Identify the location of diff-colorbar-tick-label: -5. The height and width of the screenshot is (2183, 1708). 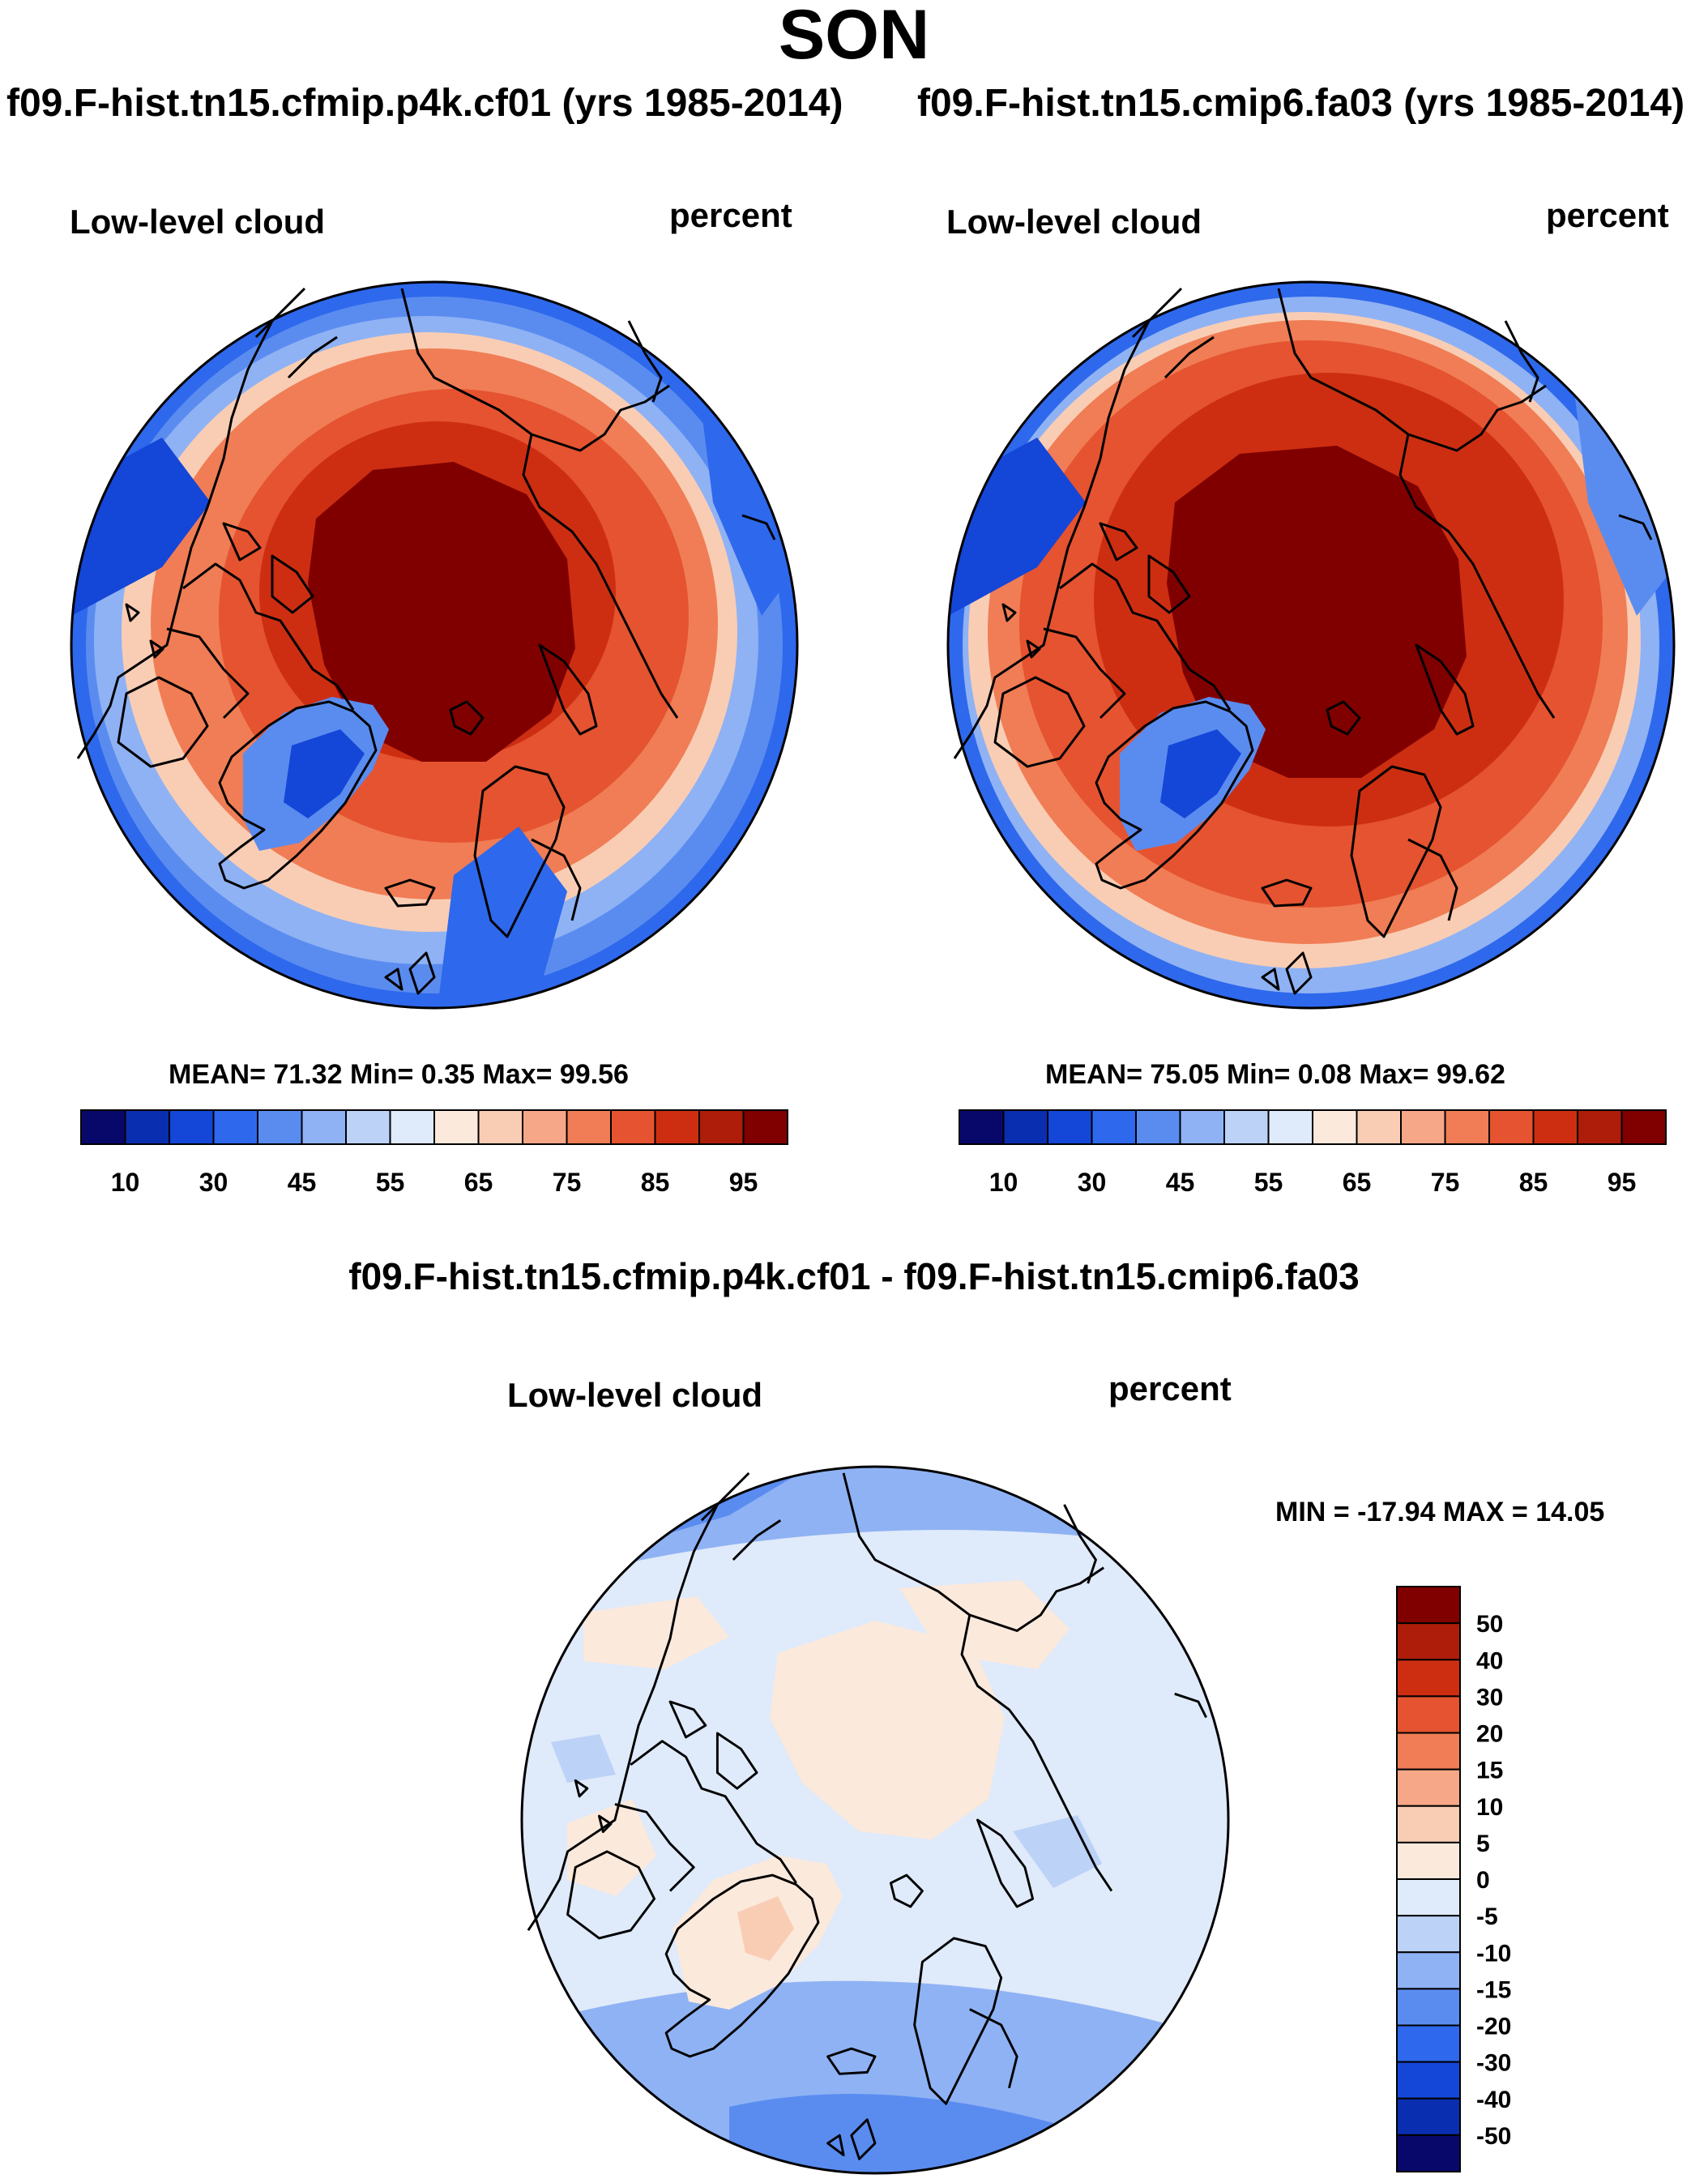
(1487, 1916).